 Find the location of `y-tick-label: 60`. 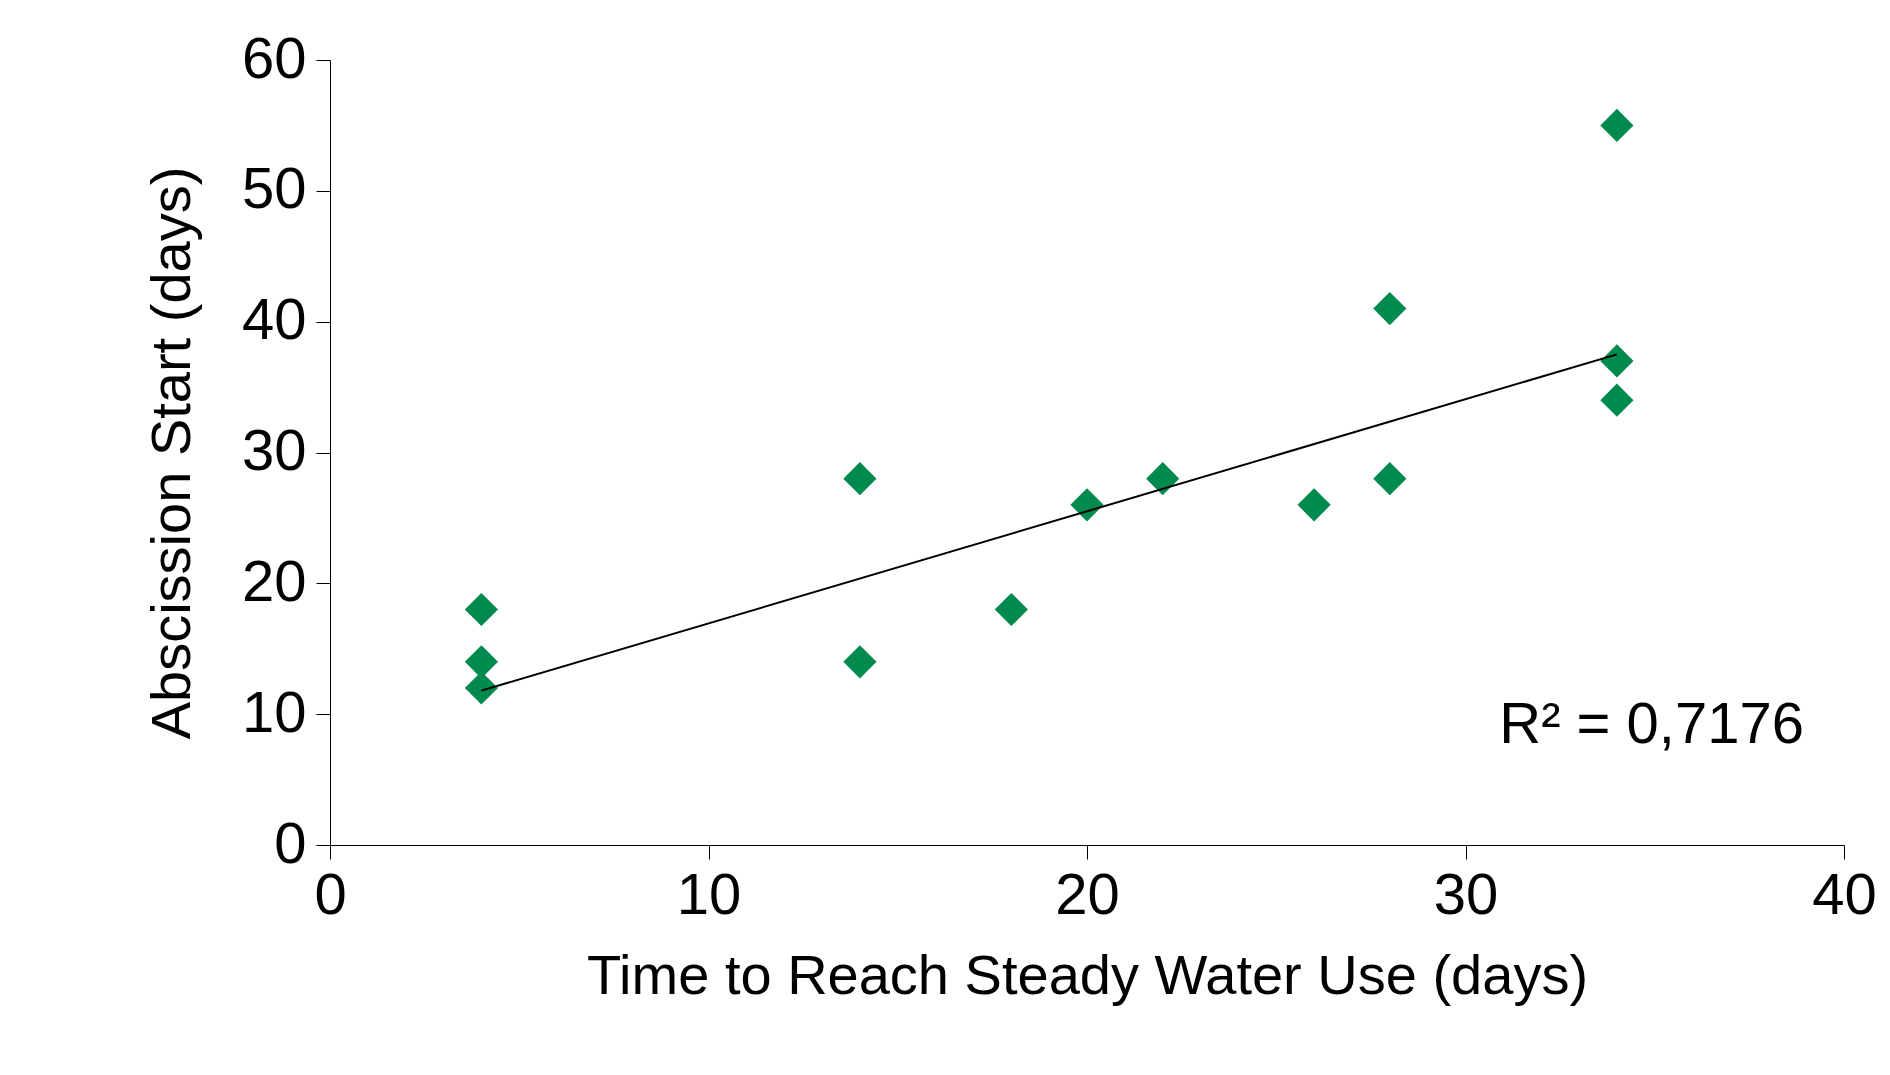

y-tick-label: 60 is located at coordinates (274, 57).